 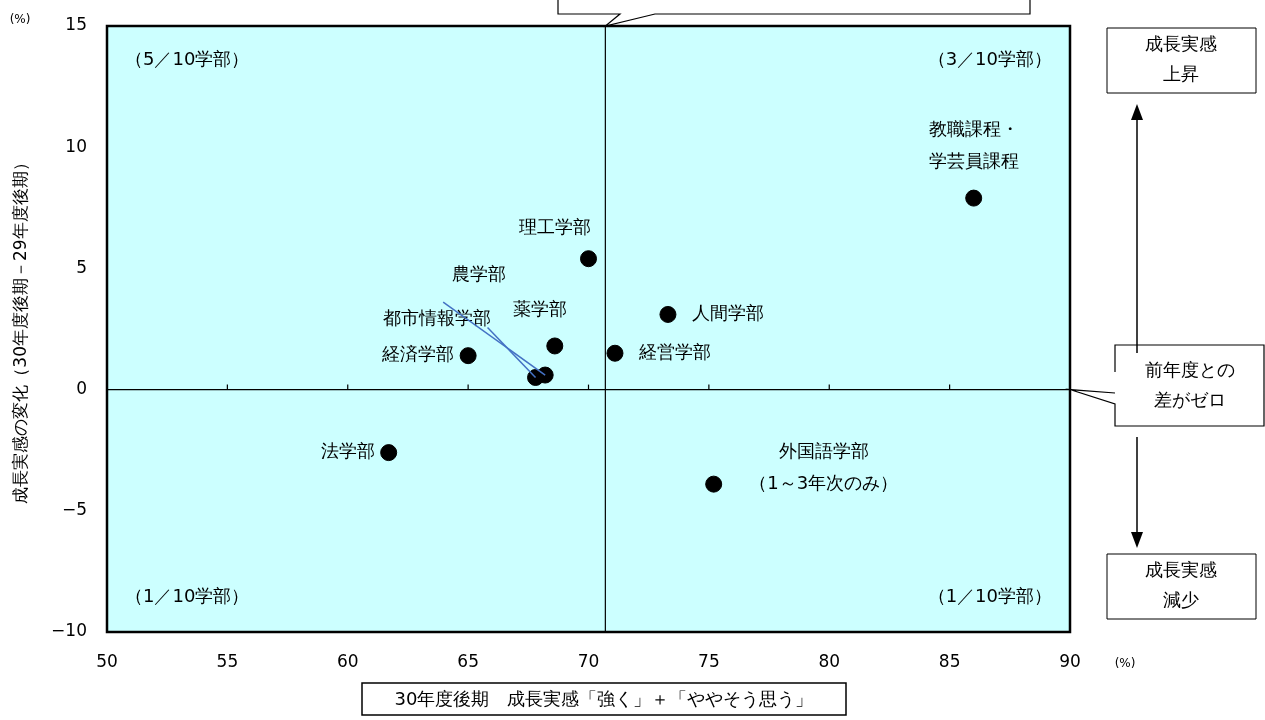 What do you see at coordinates (479, 273) in the screenshot?
I see `annotation: 農学部` at bounding box center [479, 273].